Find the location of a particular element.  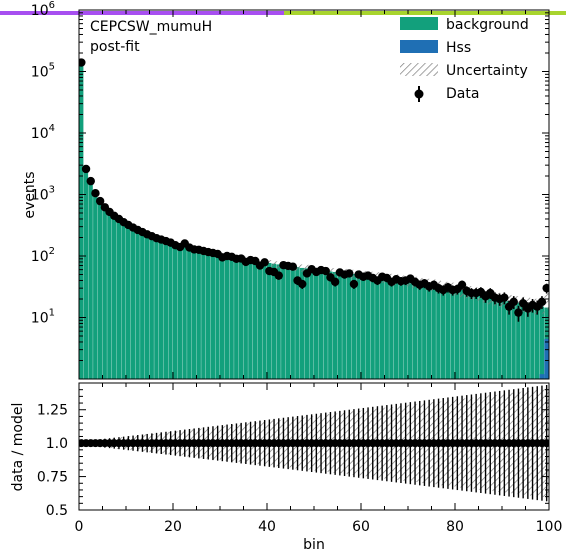

x-tick-label: 60 is located at coordinates (361, 527).